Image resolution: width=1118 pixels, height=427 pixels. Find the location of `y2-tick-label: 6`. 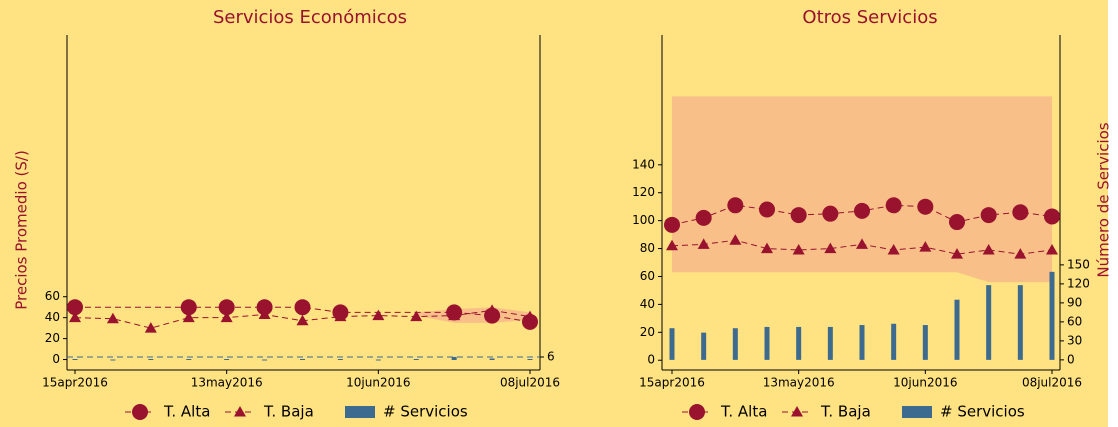

y2-tick-label: 6 is located at coordinates (551, 357).